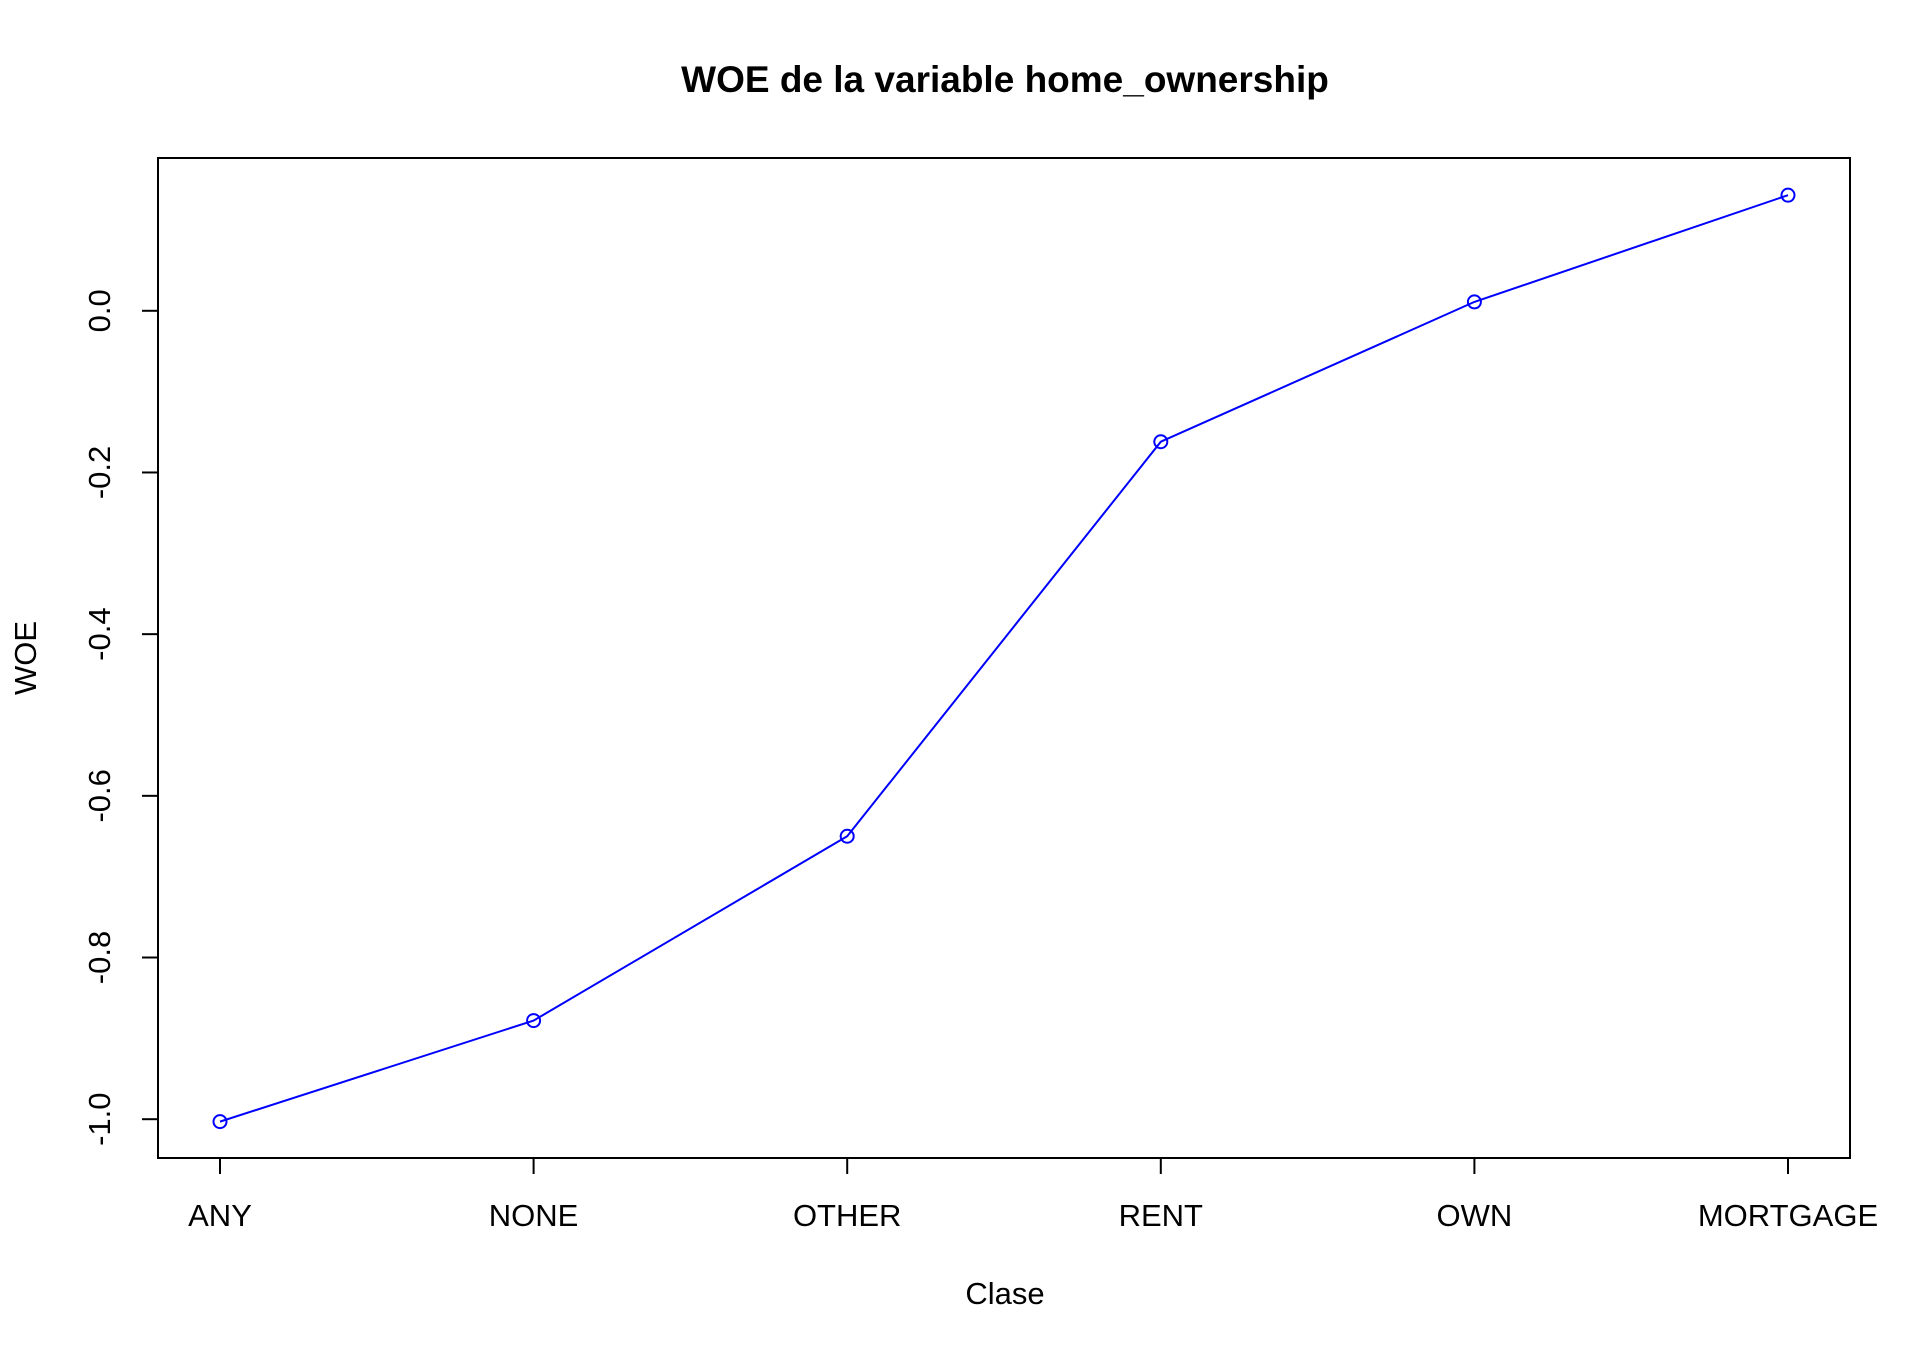 This screenshot has width=1920, height=1349. Describe the element at coordinates (99, 633) in the screenshot. I see `y-tick-label: -0.4` at that location.